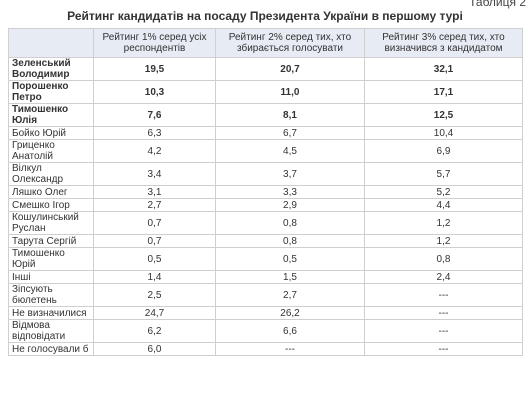 Image resolution: width=530 pixels, height=404 pixels. I want to click on rating-all-cell: 4,2, so click(154, 151).